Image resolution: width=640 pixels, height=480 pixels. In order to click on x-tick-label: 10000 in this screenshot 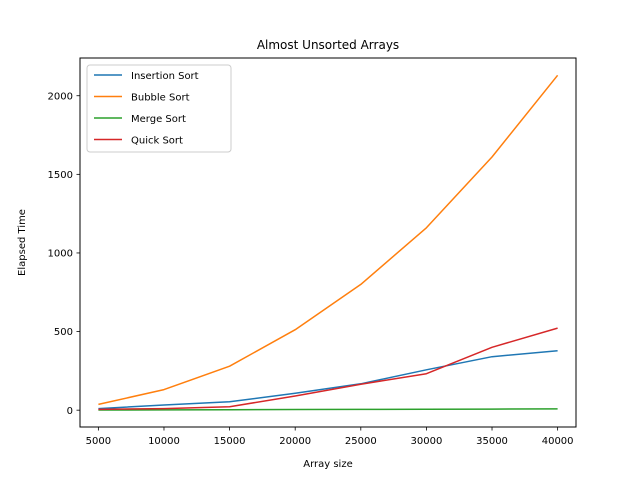, I will do `click(164, 441)`.